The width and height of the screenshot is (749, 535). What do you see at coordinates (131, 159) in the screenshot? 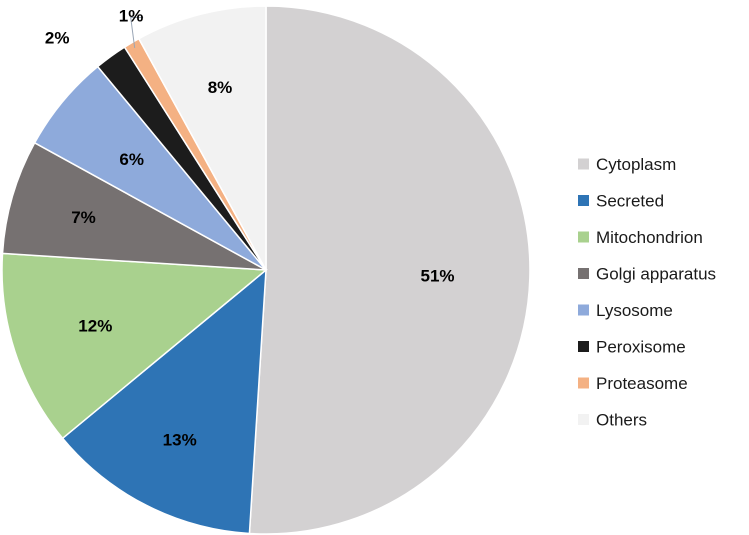
I see `slice-label-lysosome: 6%` at bounding box center [131, 159].